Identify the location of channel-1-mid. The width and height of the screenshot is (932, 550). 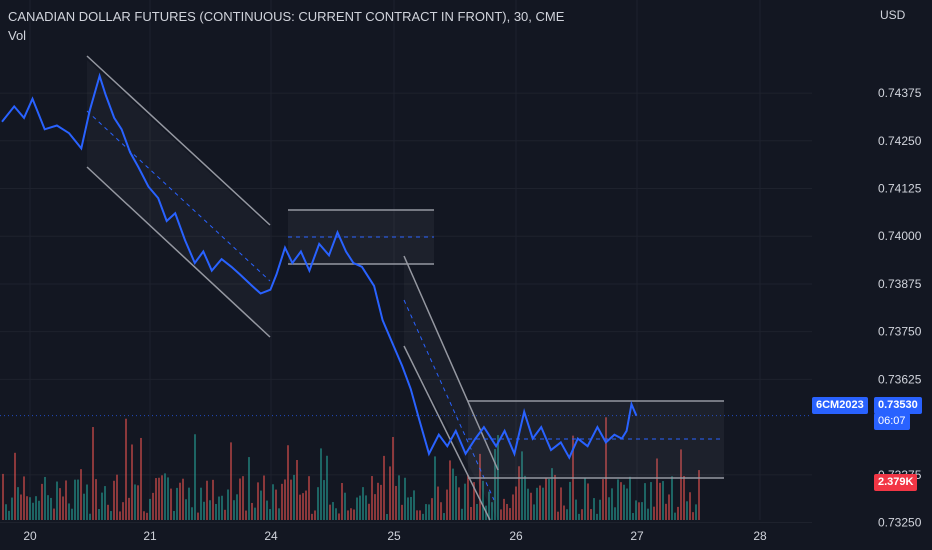
(178, 196).